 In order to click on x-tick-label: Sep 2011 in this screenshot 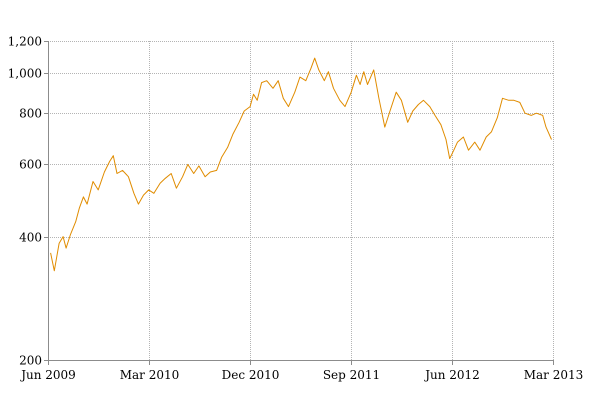, I will do `click(351, 375)`.